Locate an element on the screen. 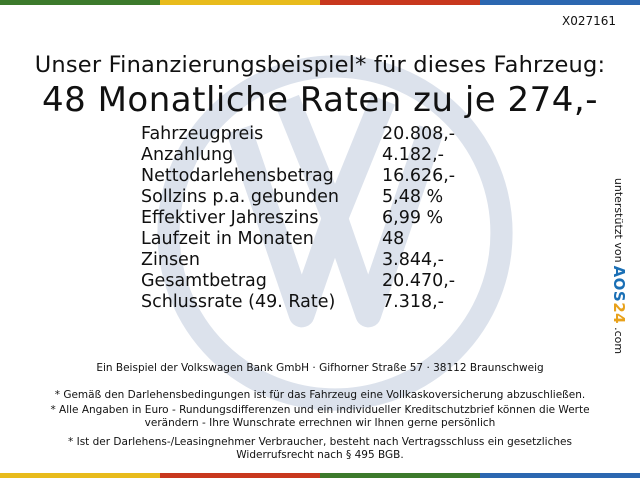 The image size is (640, 478). finance-row: Gesamtbetrag 20.470,- is located at coordinates (298, 281).